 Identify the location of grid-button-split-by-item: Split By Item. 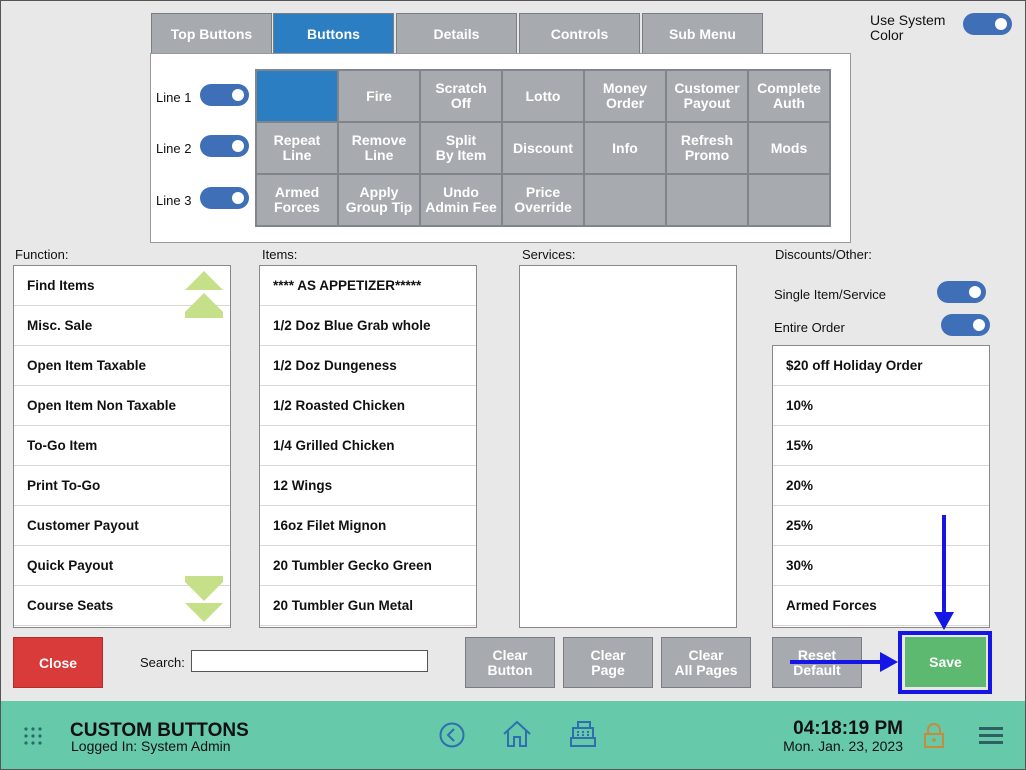
(461, 148).